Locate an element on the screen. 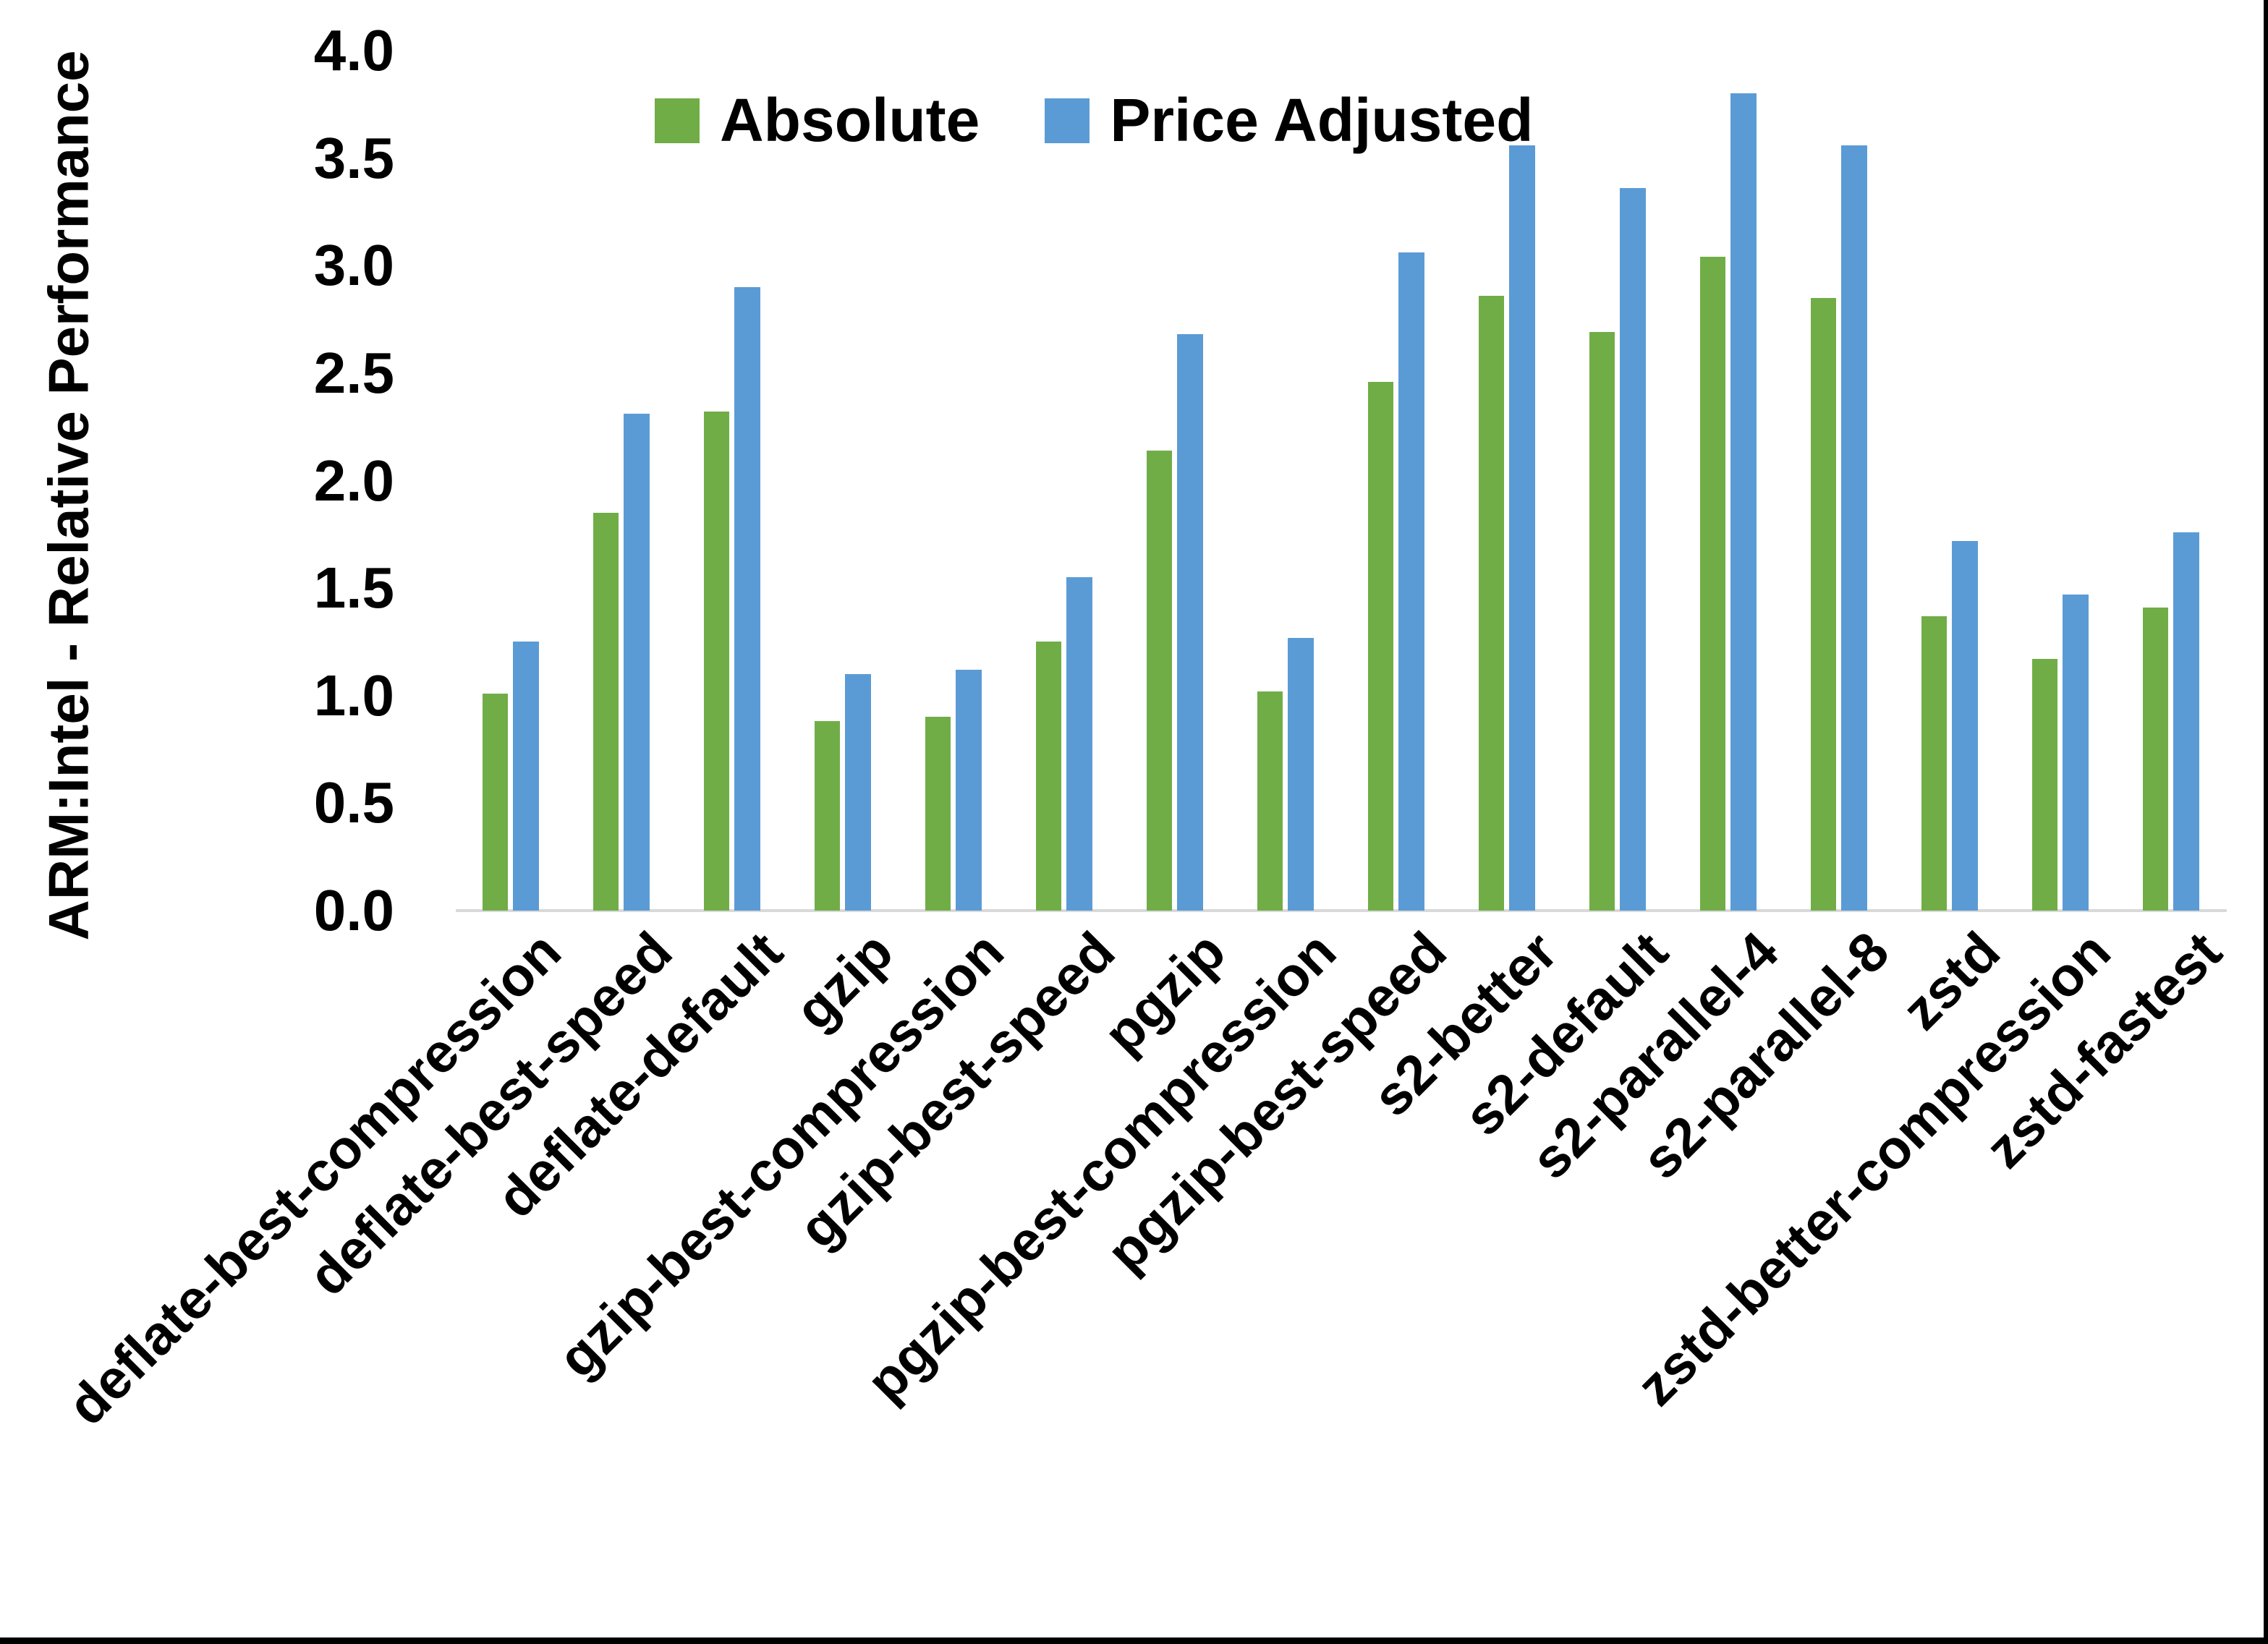 This screenshot has width=2268, height=1644. y-tick-label: 1.5 is located at coordinates (353, 588).